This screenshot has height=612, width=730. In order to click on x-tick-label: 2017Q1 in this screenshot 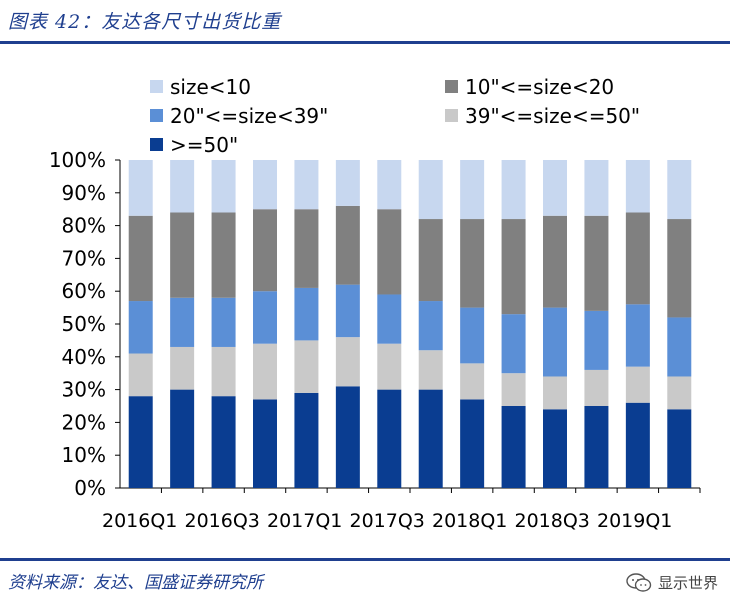, I will do `click(304, 521)`.